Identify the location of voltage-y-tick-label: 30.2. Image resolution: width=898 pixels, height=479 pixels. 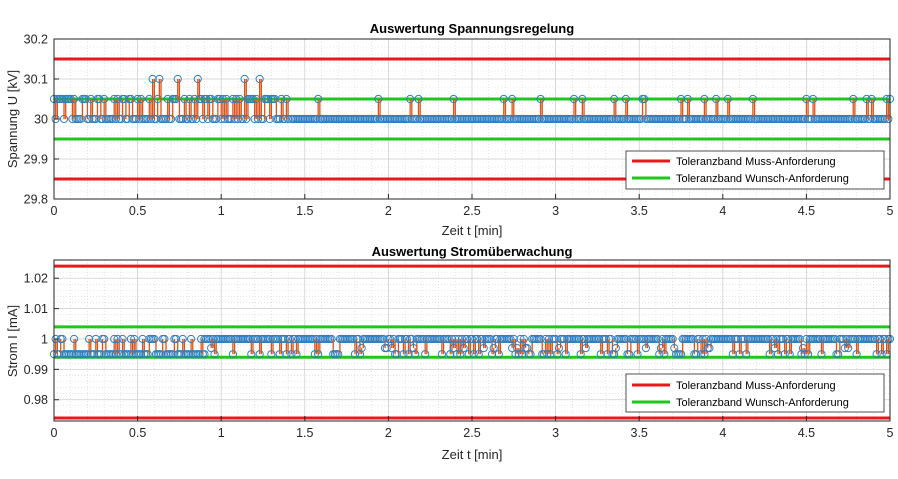
(36, 40).